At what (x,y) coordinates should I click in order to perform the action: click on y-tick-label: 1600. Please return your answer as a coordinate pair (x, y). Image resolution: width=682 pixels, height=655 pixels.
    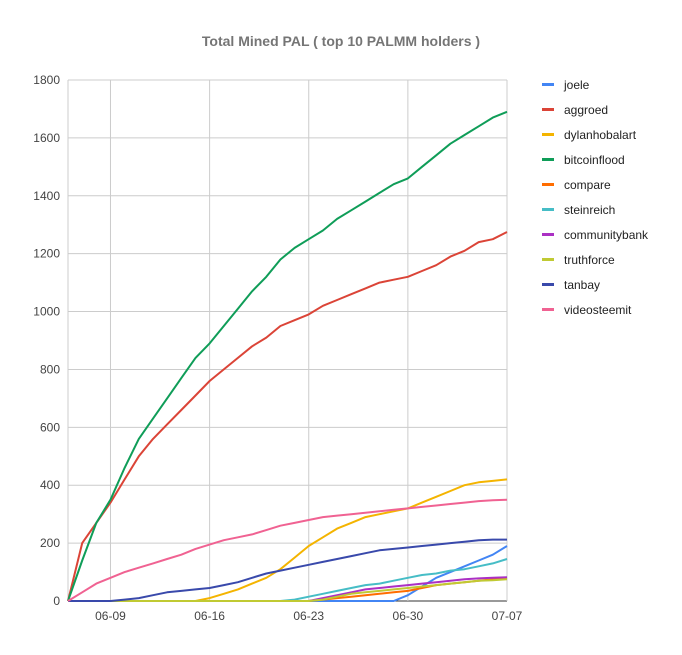
    Looking at the image, I should click on (46, 138).